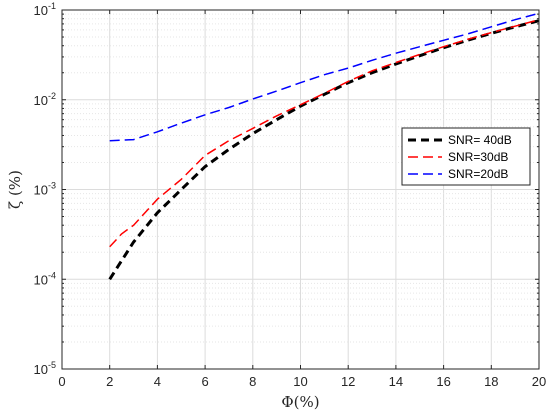 The image size is (550, 416). I want to click on y-axis-title: ζ (%), so click(15, 189).